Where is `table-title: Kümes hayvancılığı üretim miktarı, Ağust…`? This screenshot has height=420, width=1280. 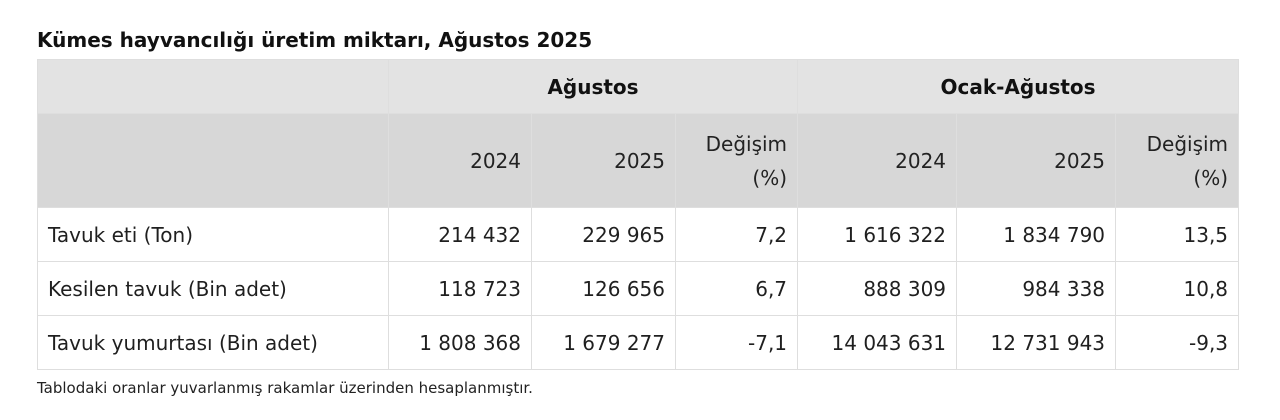
table-title: Kümes hayvancılığı üretim miktarı, Ağust… is located at coordinates (315, 40).